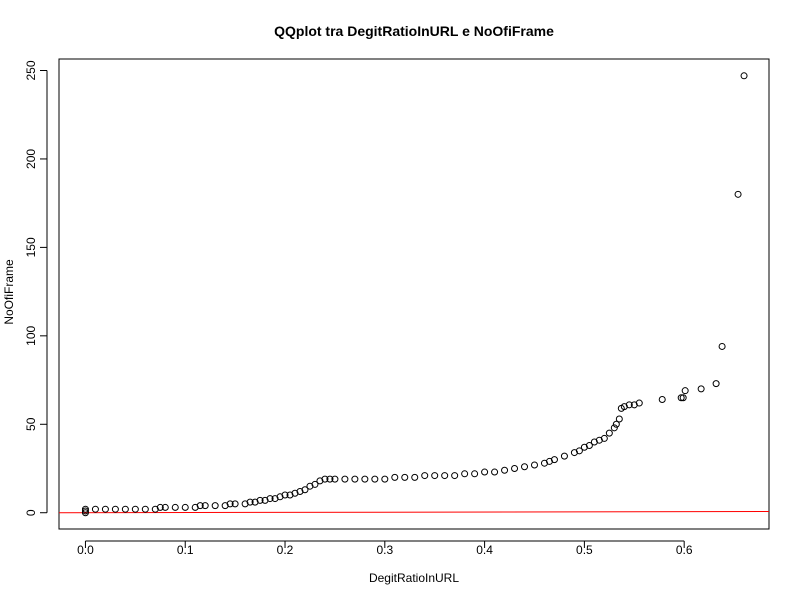  I want to click on y-axis-title: NoOfiFrame, so click(9, 292).